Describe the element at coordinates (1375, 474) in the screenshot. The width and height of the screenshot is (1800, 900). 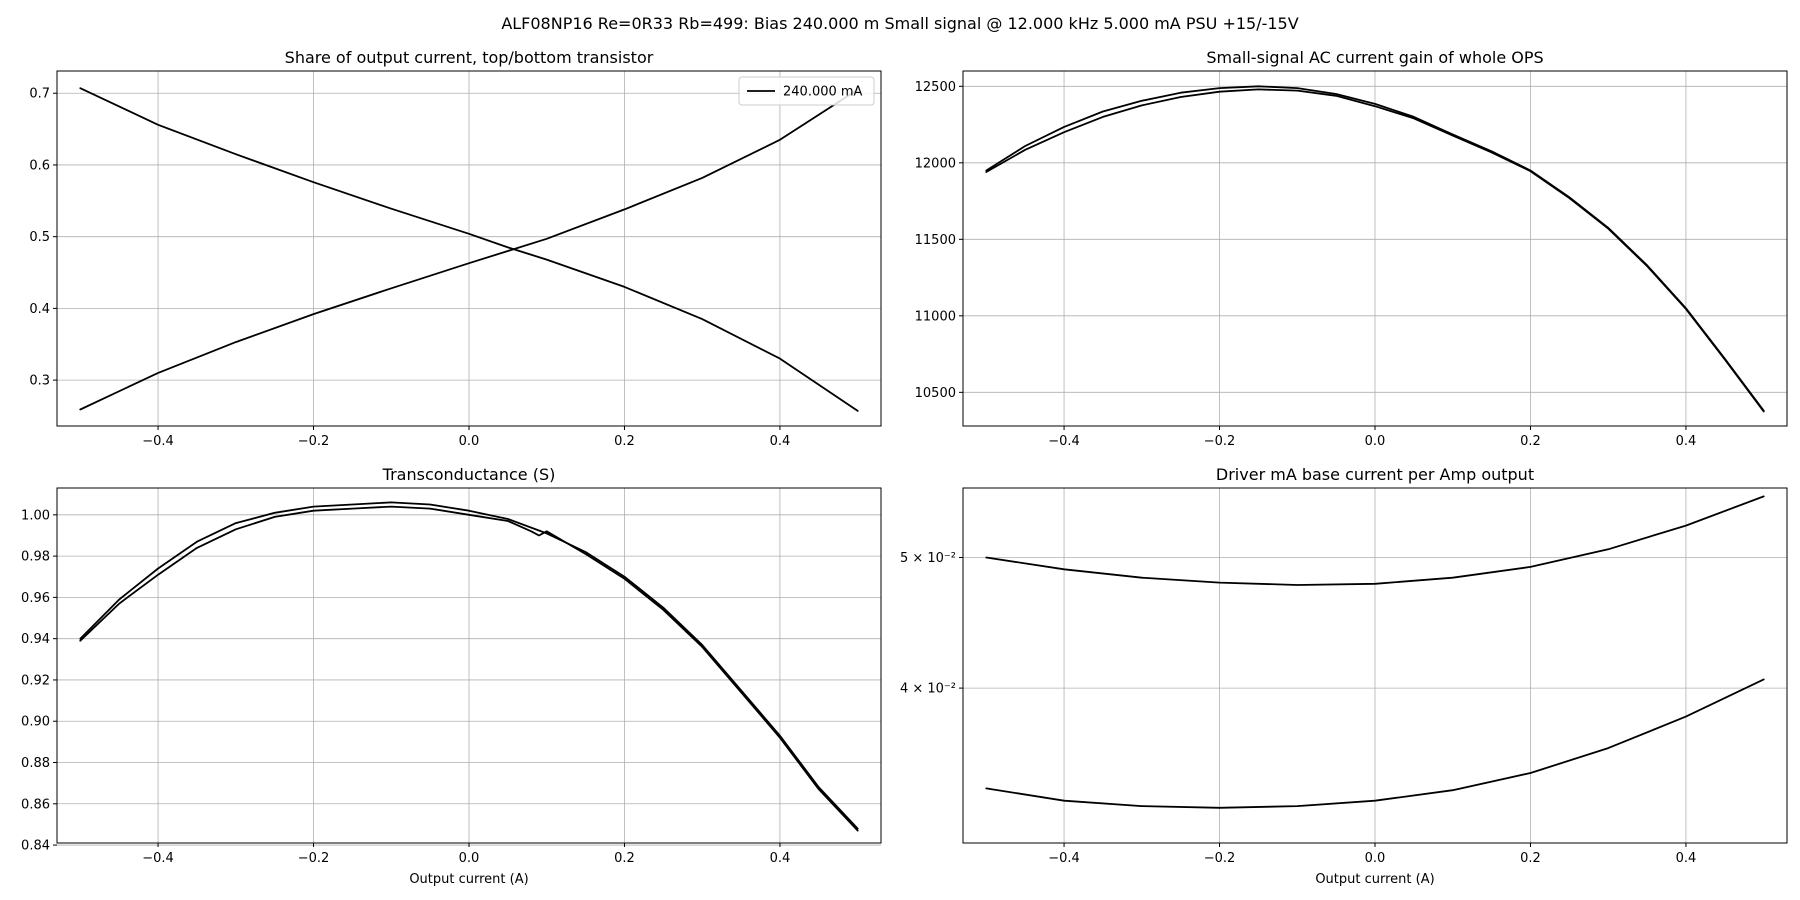
I see `plot-title: Driver mA base current per Amp output` at that location.